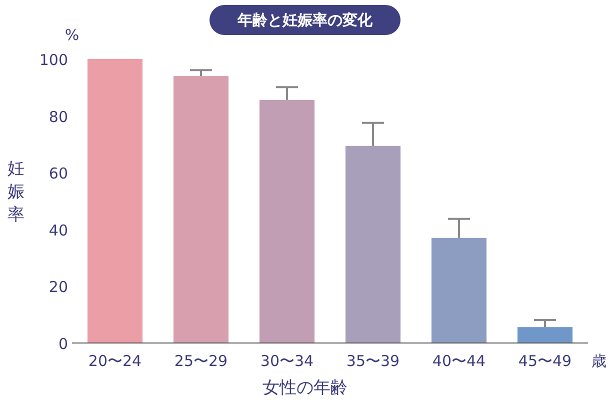 This screenshot has width=611, height=402. What do you see at coordinates (599, 361) in the screenshot?
I see `text: 歳` at bounding box center [599, 361].